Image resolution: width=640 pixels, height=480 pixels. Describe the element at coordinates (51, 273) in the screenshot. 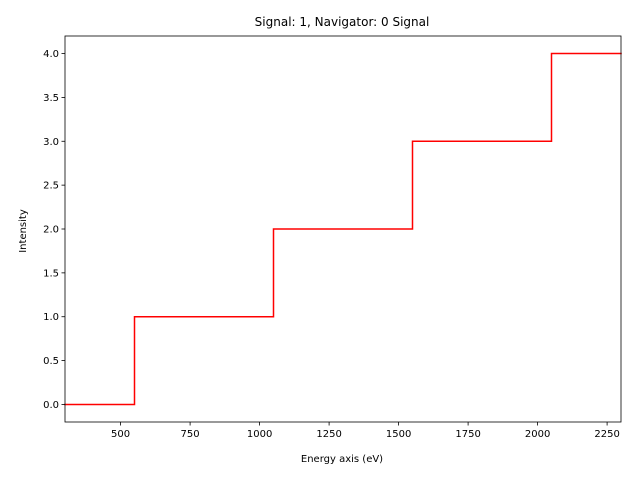

I see `y-tick-label: 1.5` at that location.